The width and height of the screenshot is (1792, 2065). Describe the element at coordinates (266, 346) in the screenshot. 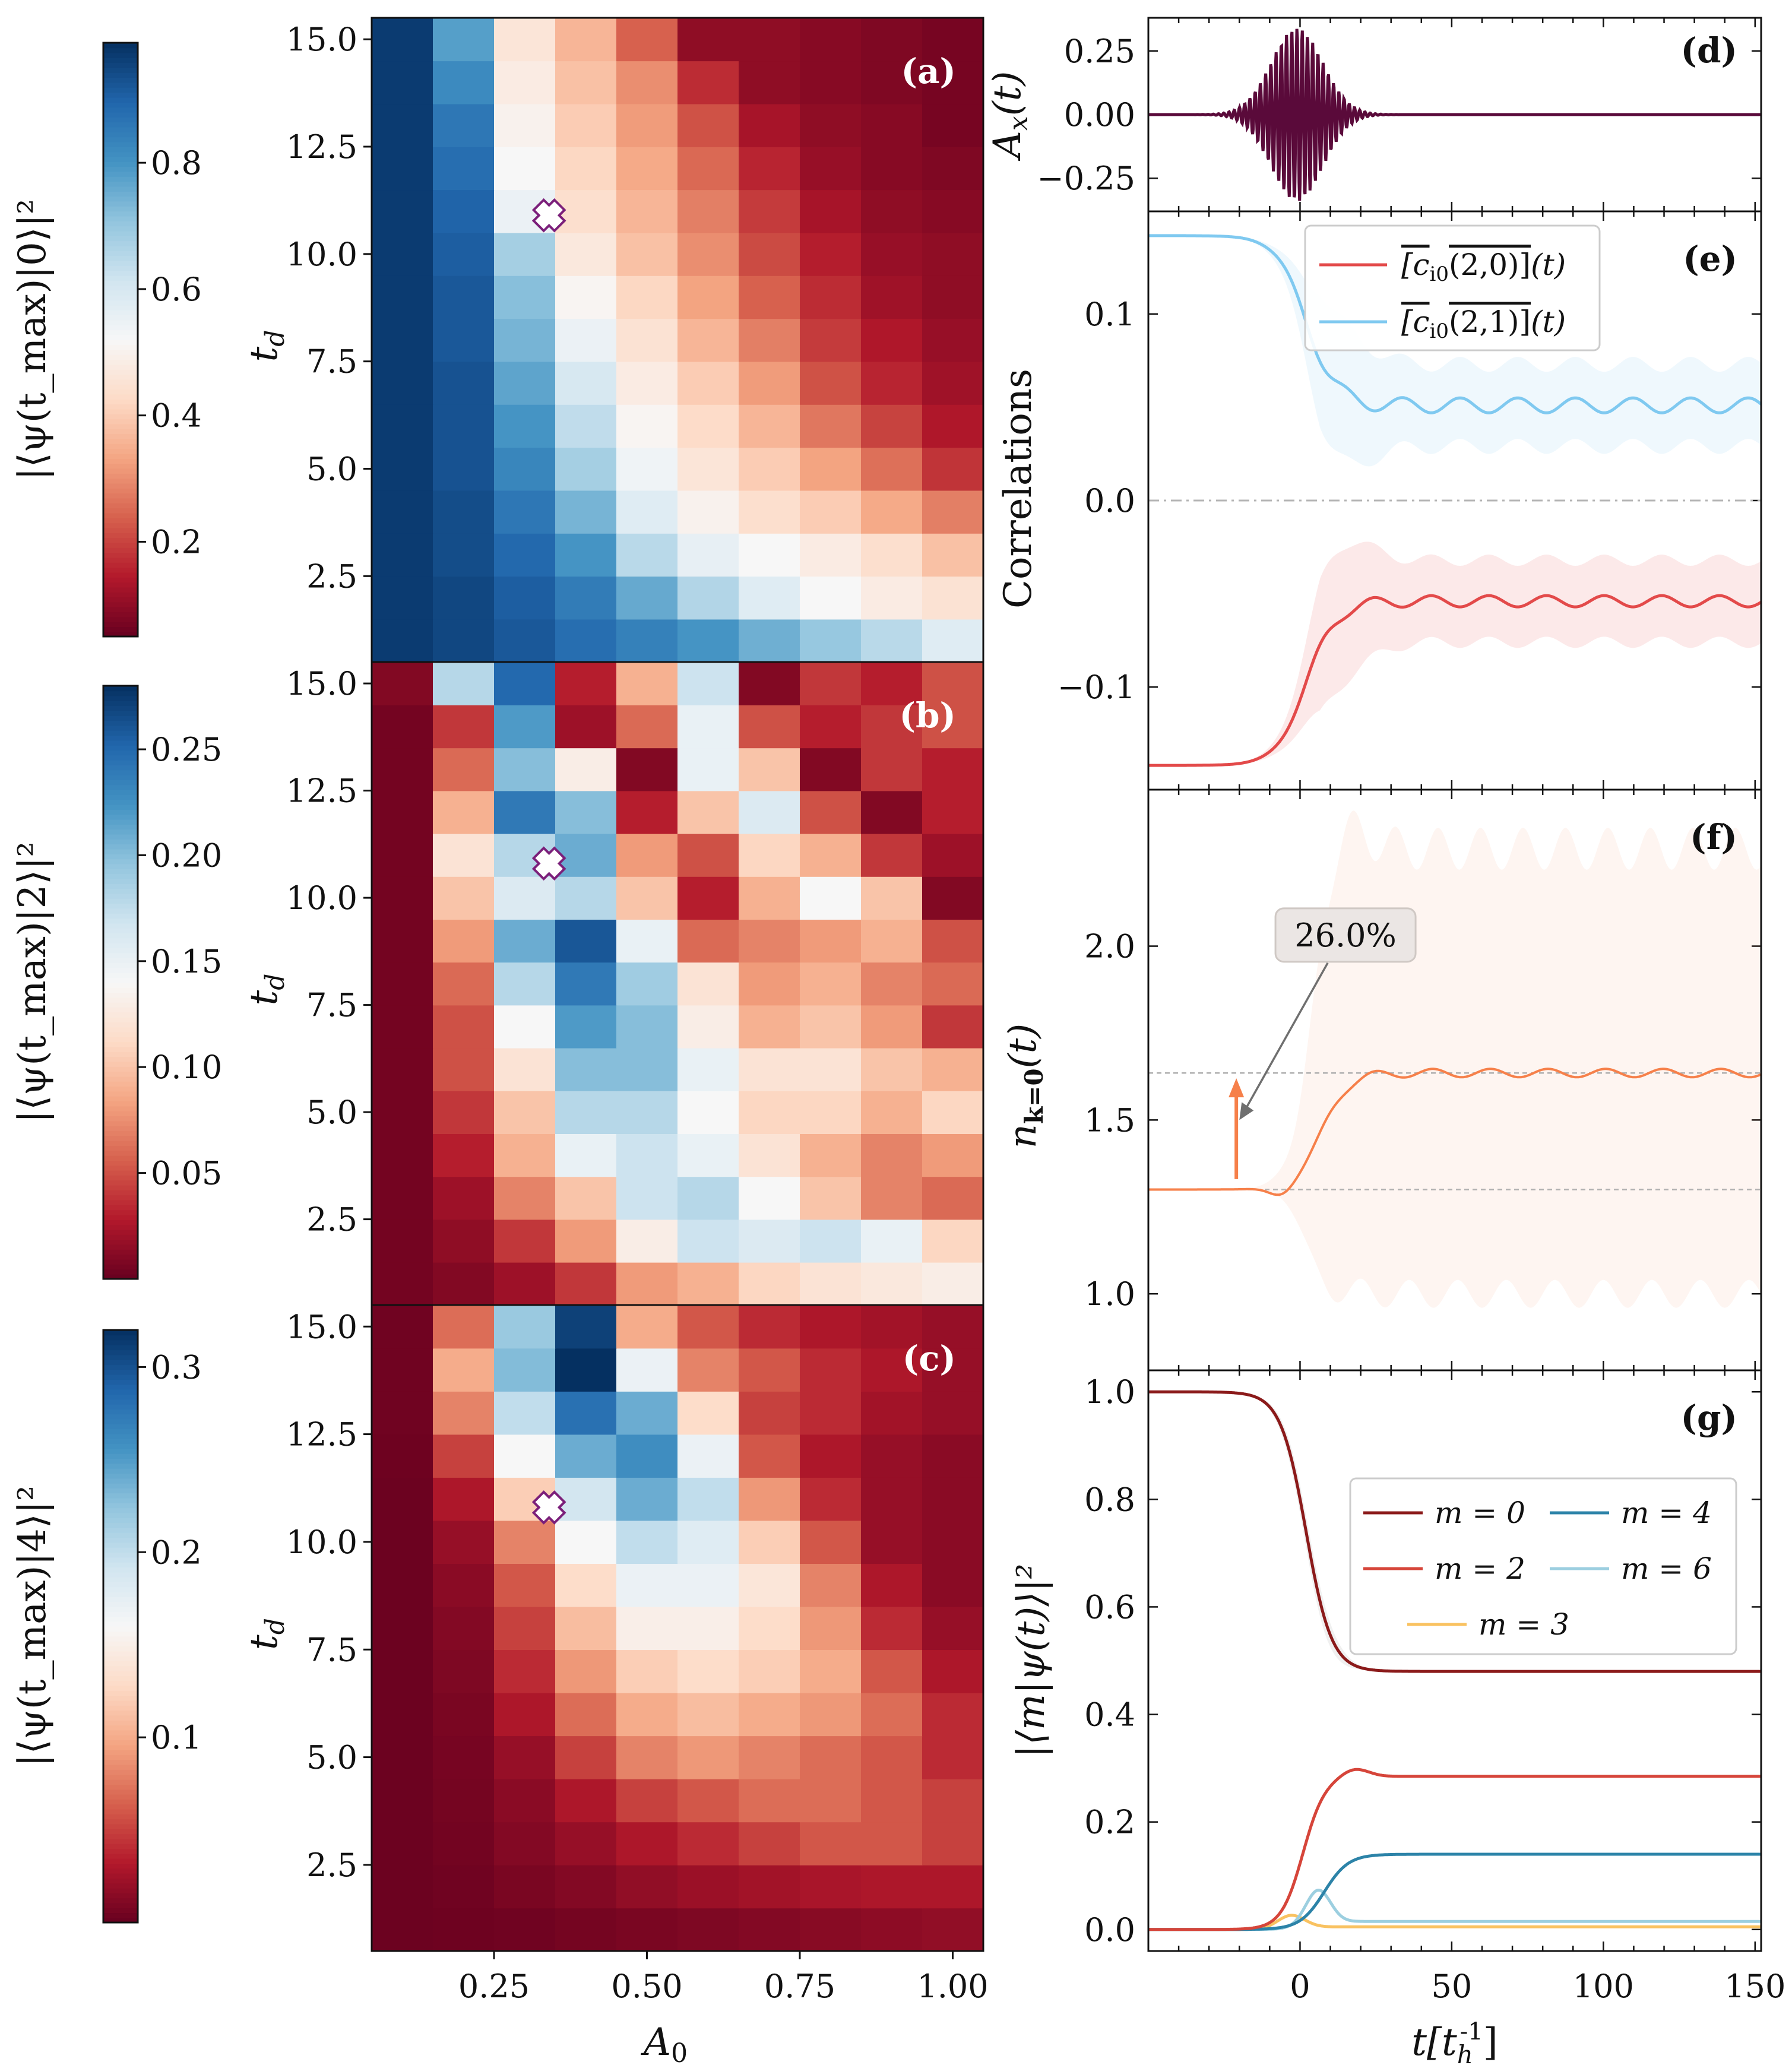

I see `y-axis-label: td` at that location.